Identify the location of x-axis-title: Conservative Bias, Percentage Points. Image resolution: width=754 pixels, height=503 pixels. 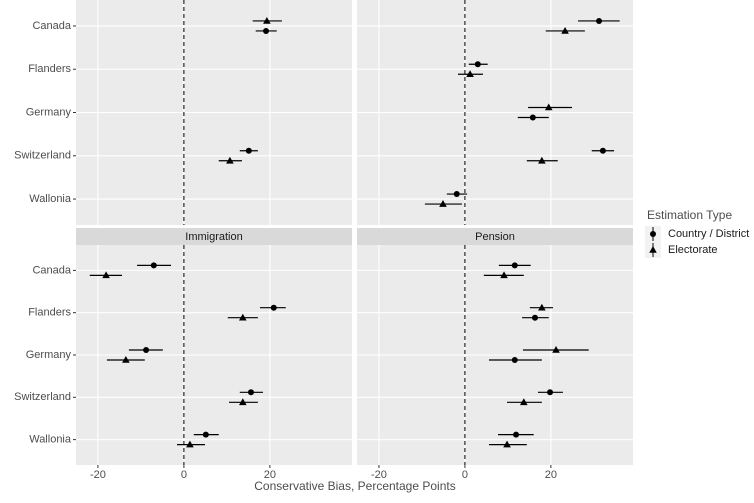
(354, 486).